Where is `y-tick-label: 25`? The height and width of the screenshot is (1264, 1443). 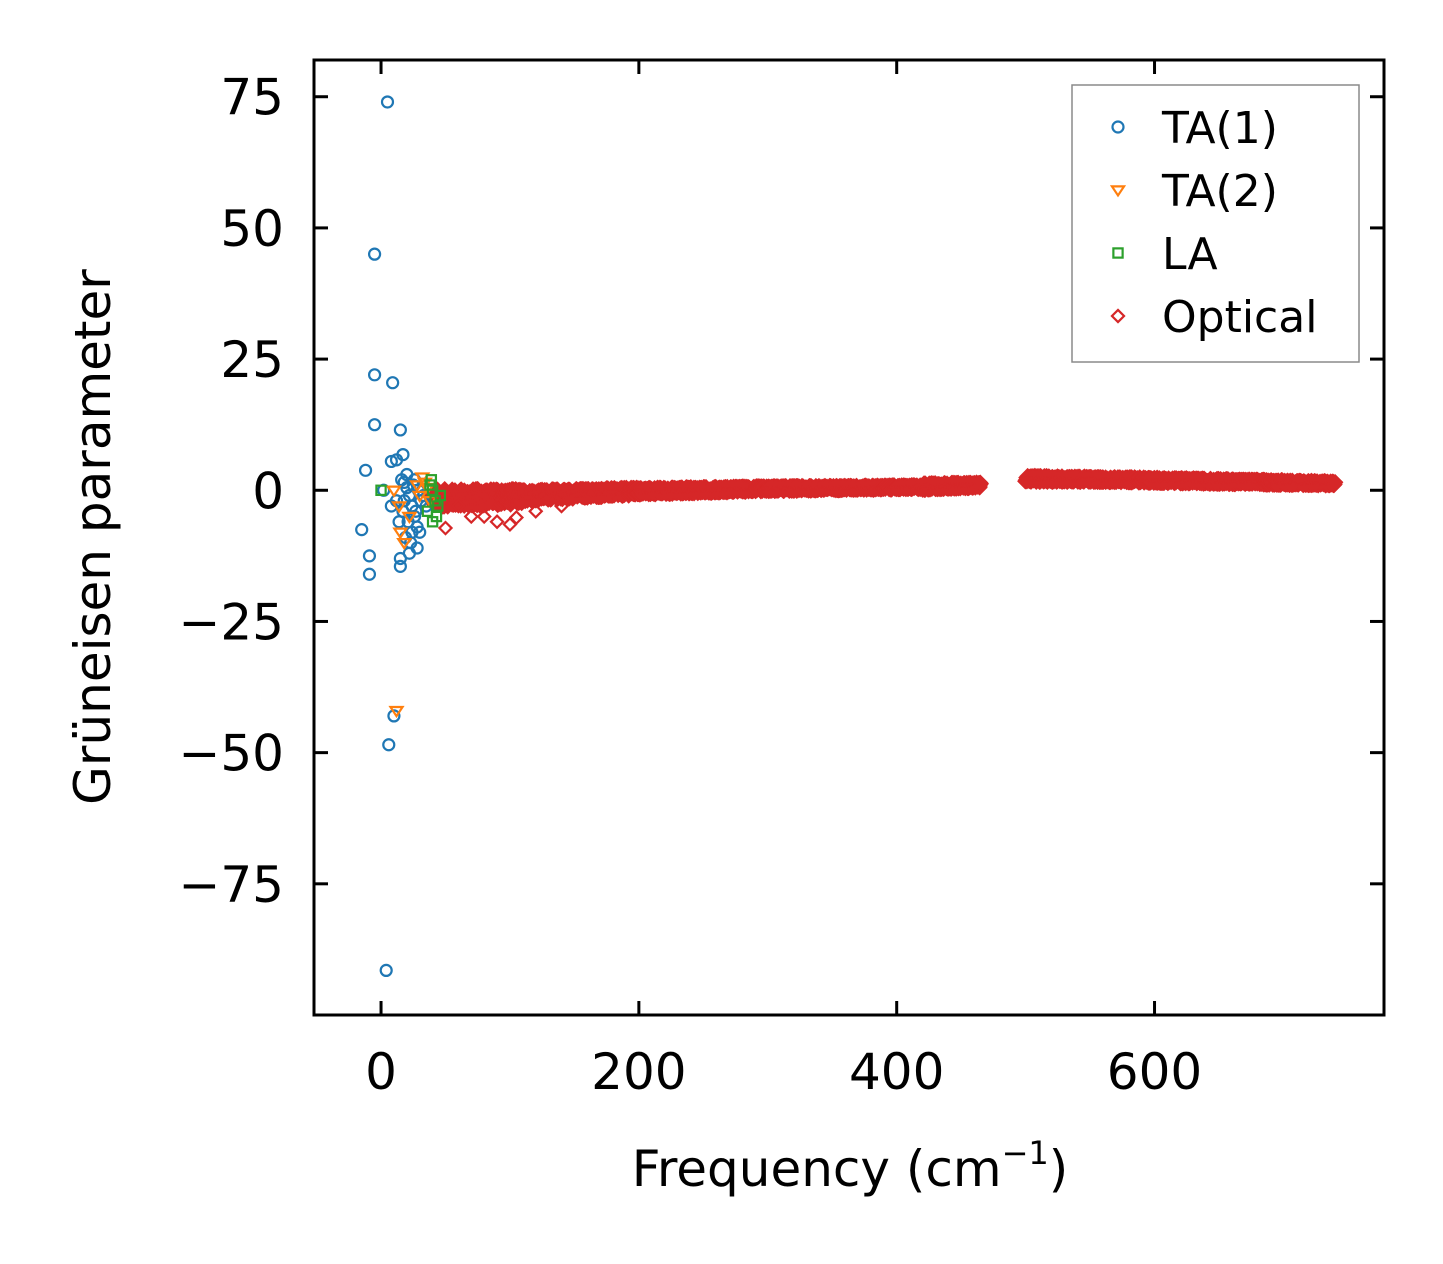 y-tick-label: 25 is located at coordinates (252, 360).